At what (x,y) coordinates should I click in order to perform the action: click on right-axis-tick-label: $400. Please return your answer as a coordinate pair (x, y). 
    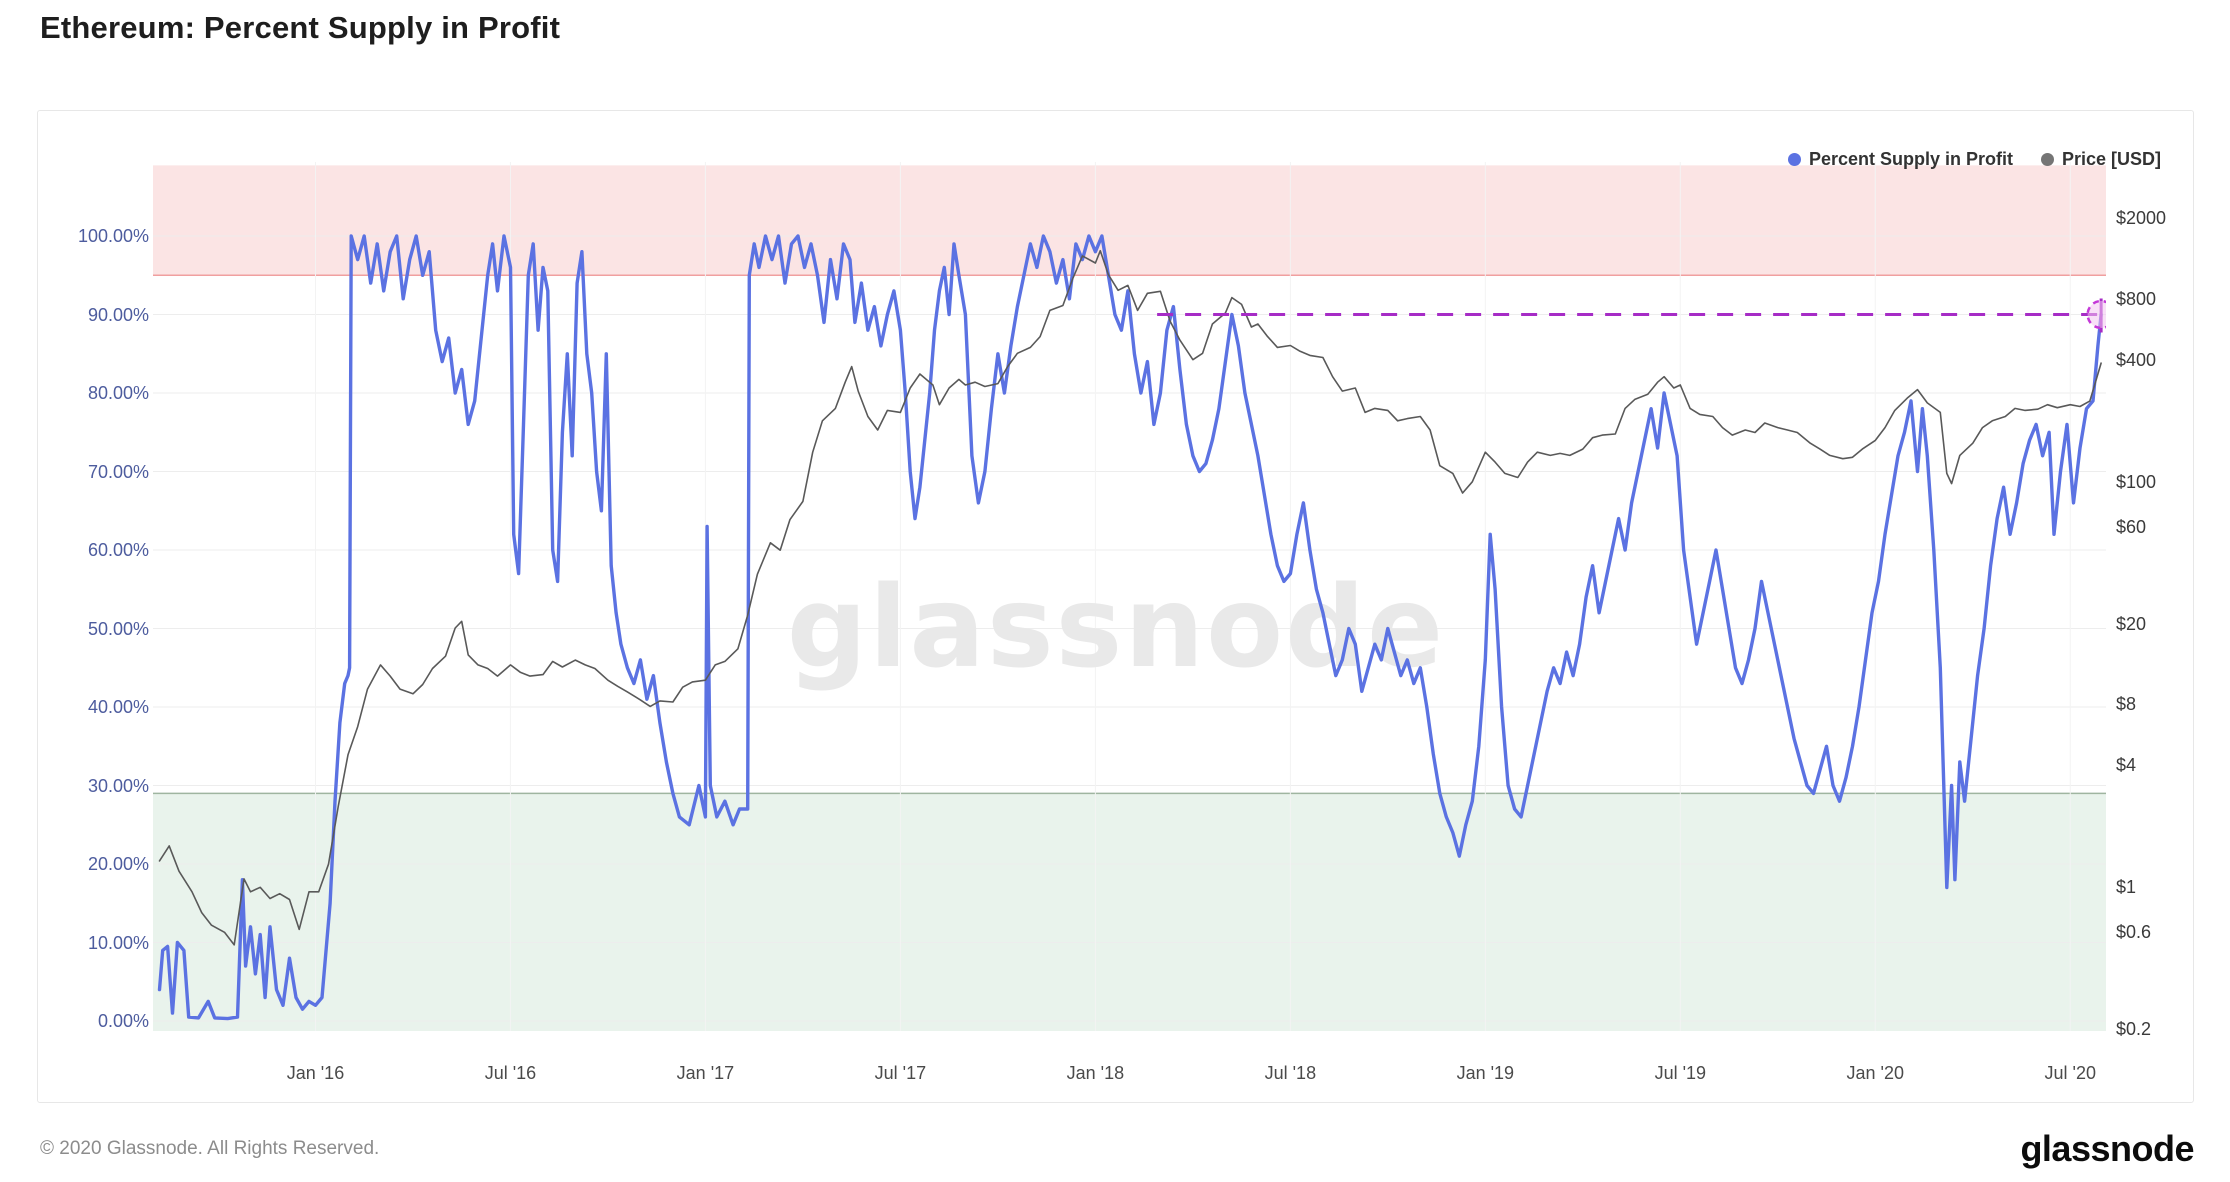
    Looking at the image, I should click on (2136, 359).